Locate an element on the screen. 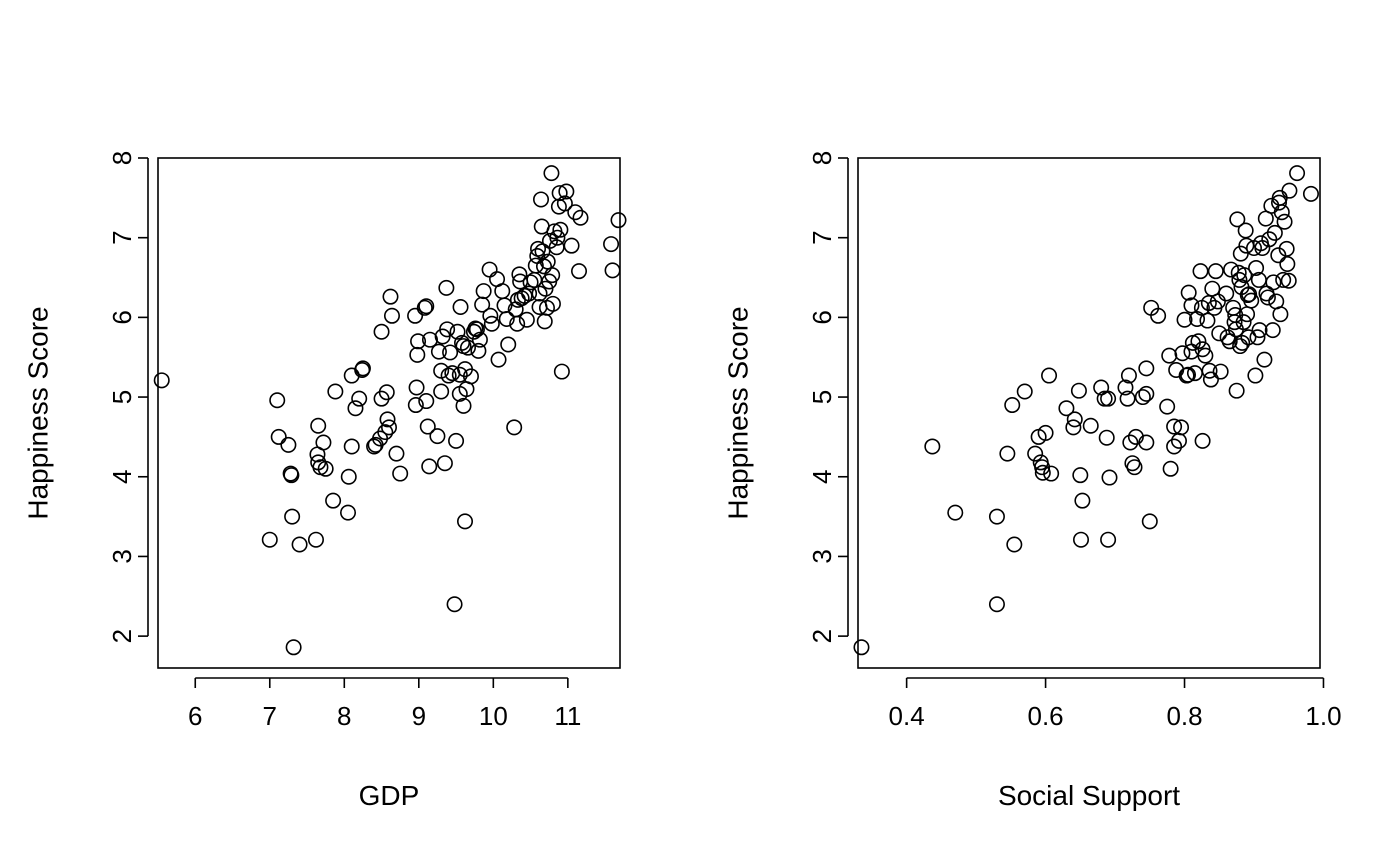  y-tick-label: 3 is located at coordinates (822, 556).